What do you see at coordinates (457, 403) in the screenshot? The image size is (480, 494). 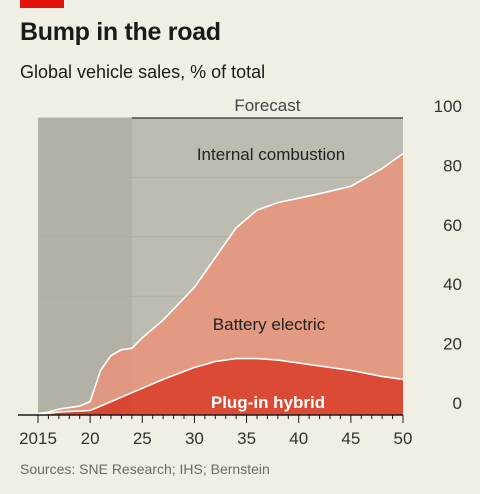 I see `y-tick-label: 0` at bounding box center [457, 403].